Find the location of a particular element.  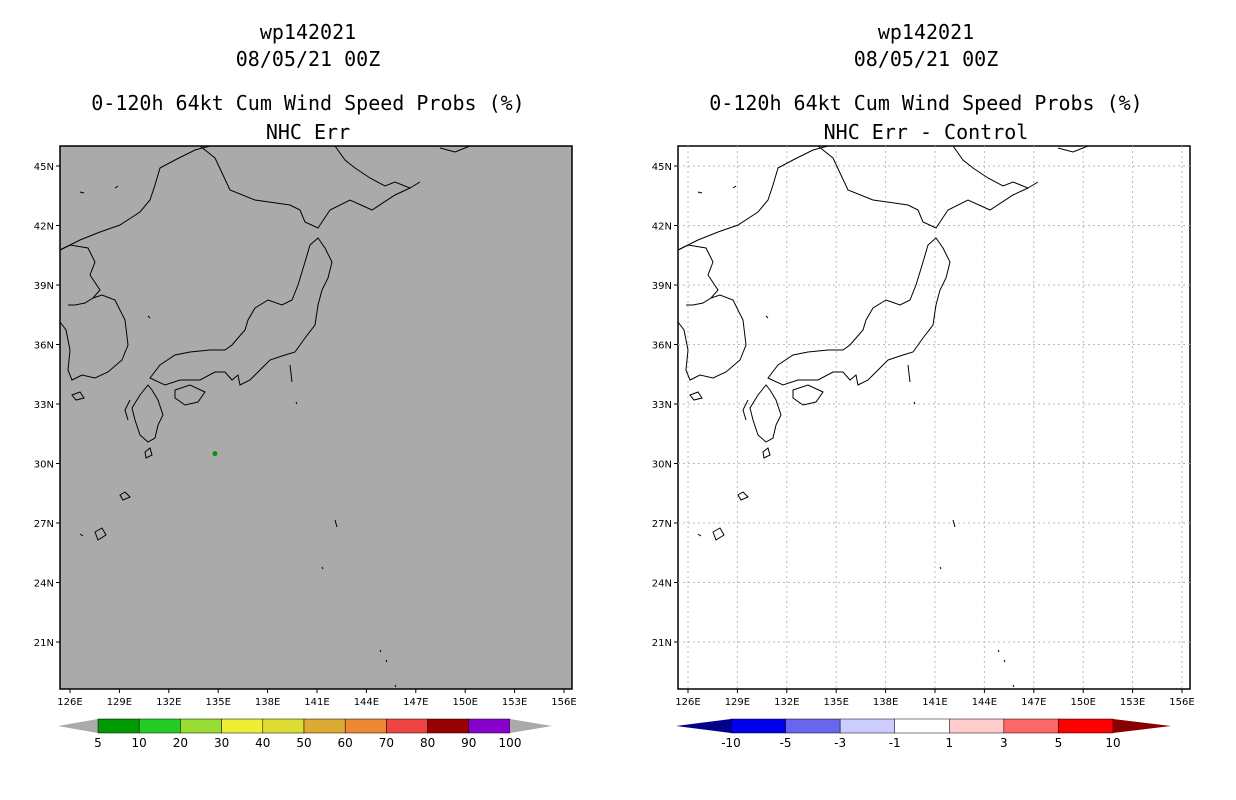

colorbar-label: -1 is located at coordinates (894, 743).